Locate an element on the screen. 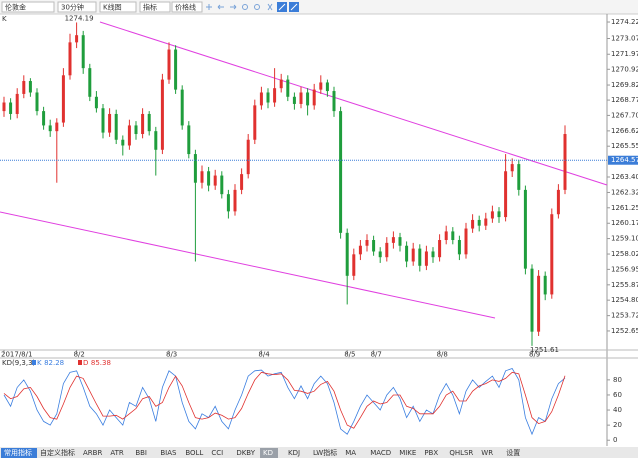  y-tick-label: 1256.95 is located at coordinates (624, 269).